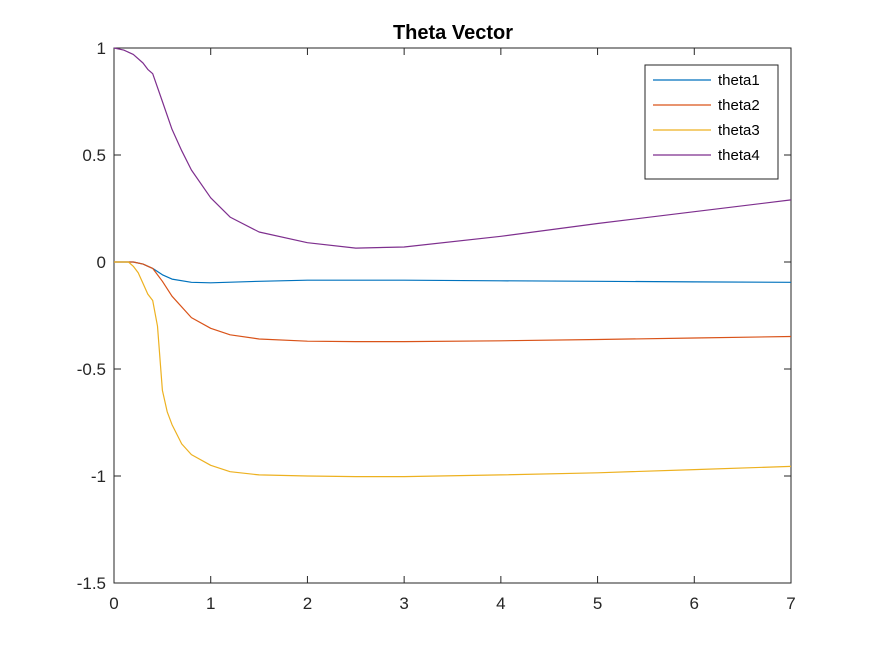 The width and height of the screenshot is (875, 661). Describe the element at coordinates (101, 262) in the screenshot. I see `y-tick-label: 0` at that location.